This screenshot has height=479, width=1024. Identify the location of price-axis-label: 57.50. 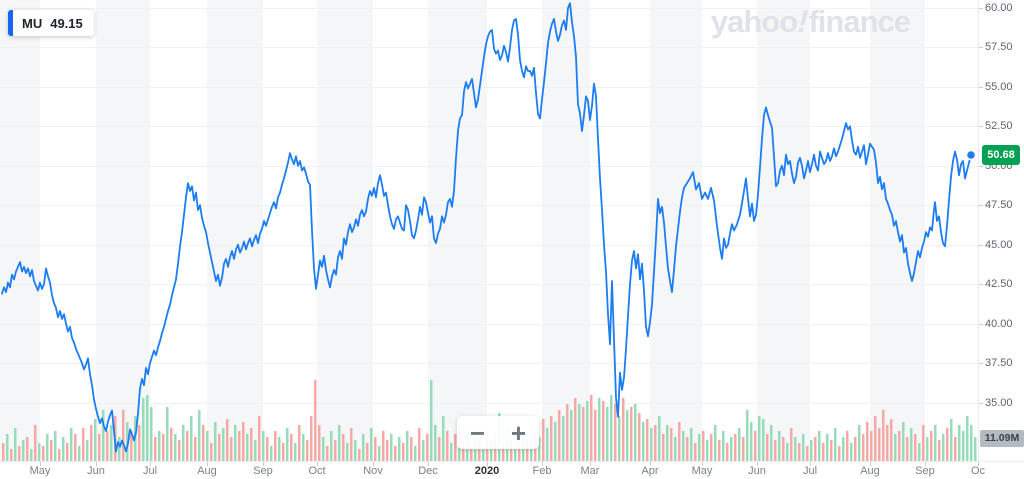
(999, 47).